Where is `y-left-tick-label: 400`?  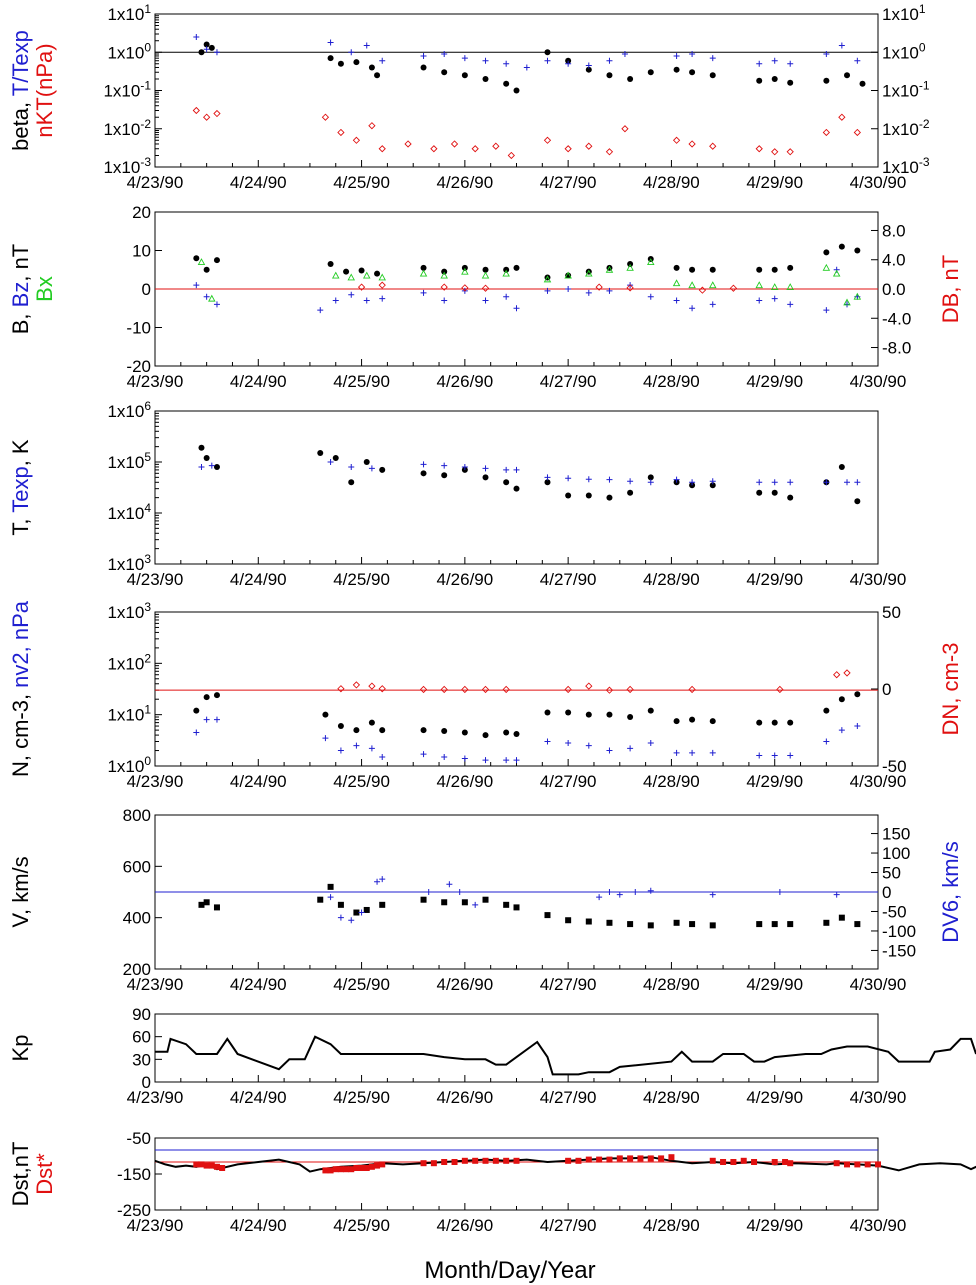
y-left-tick-label: 400 is located at coordinates (137, 918).